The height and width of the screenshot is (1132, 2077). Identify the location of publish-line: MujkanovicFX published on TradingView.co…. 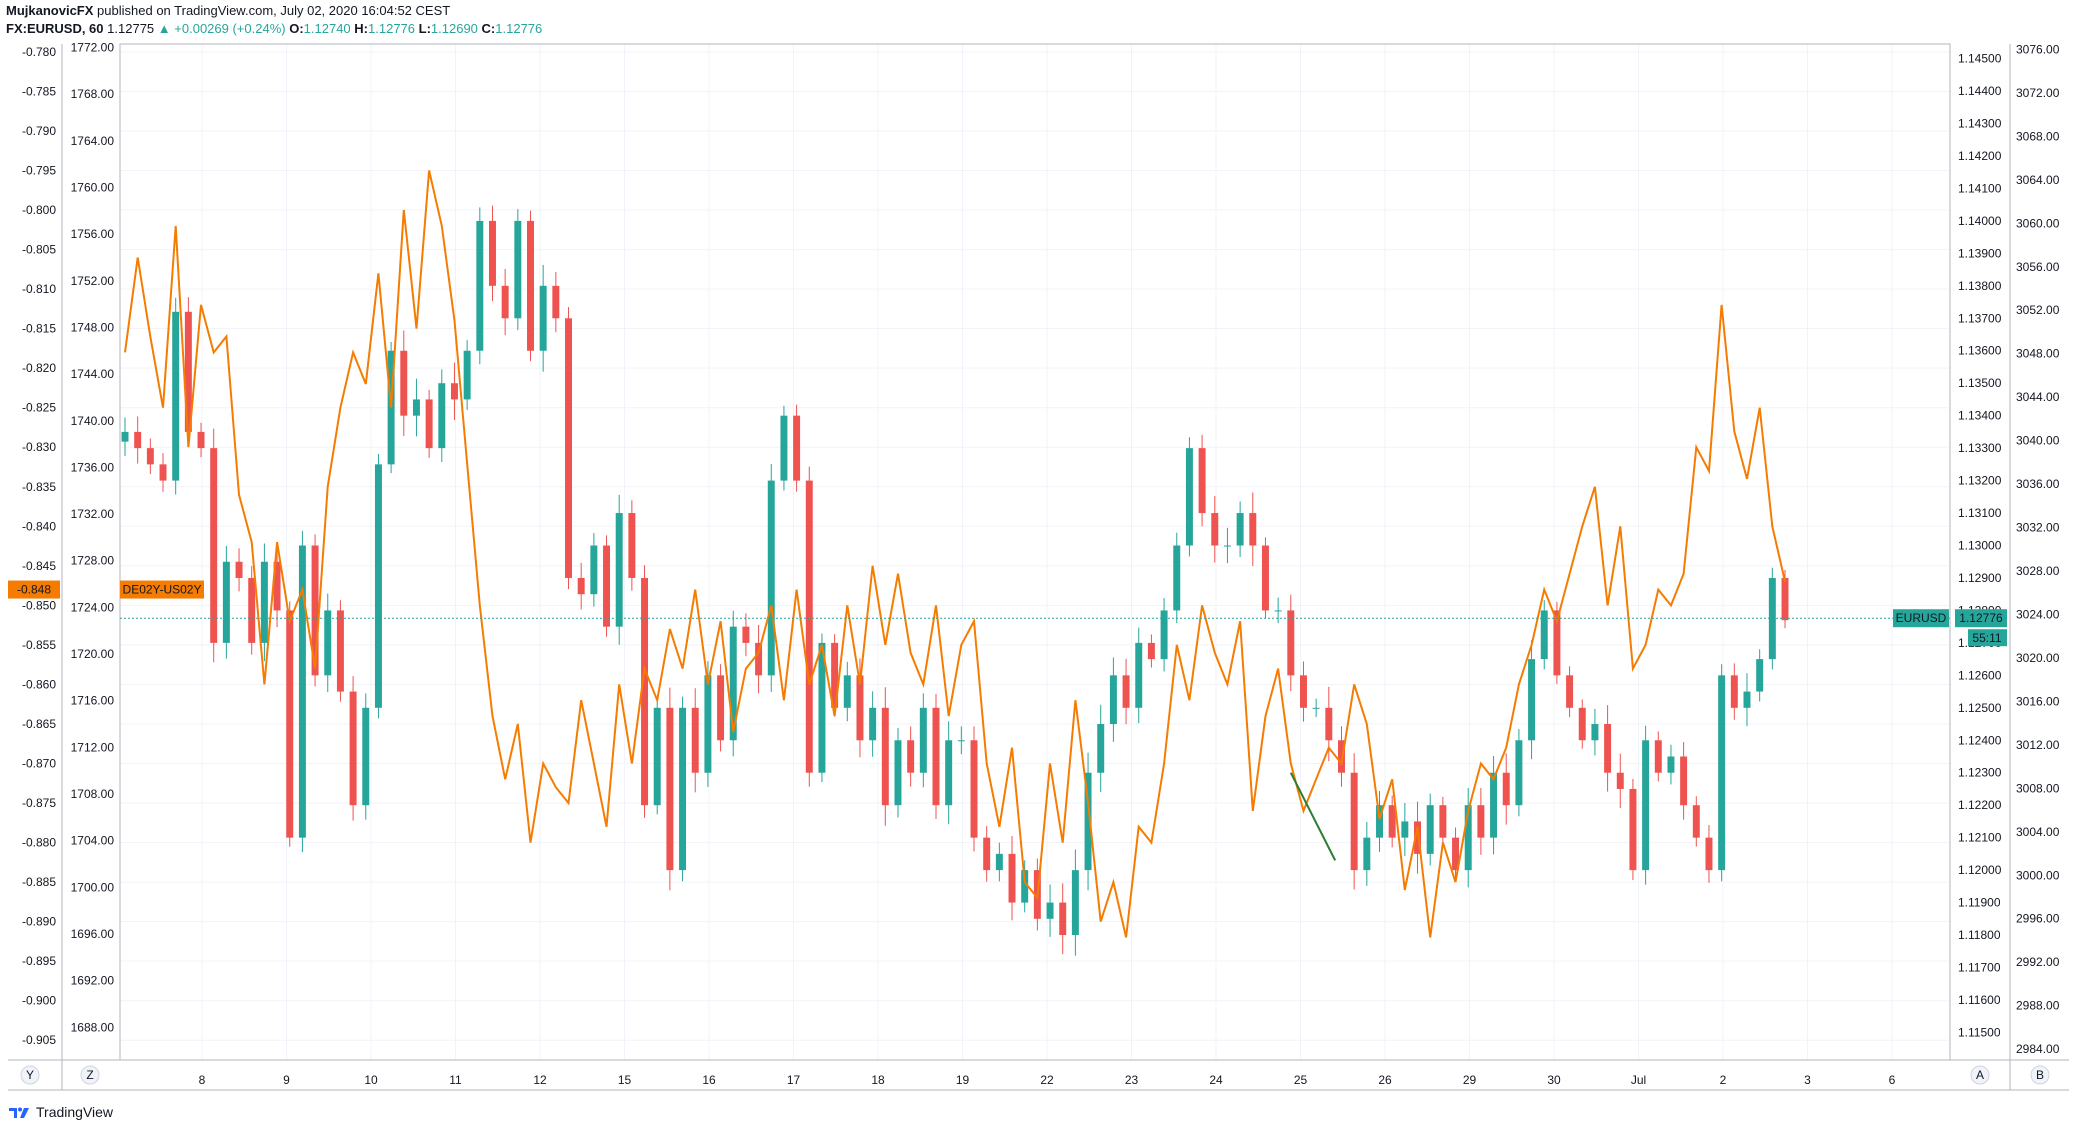
(274, 11).